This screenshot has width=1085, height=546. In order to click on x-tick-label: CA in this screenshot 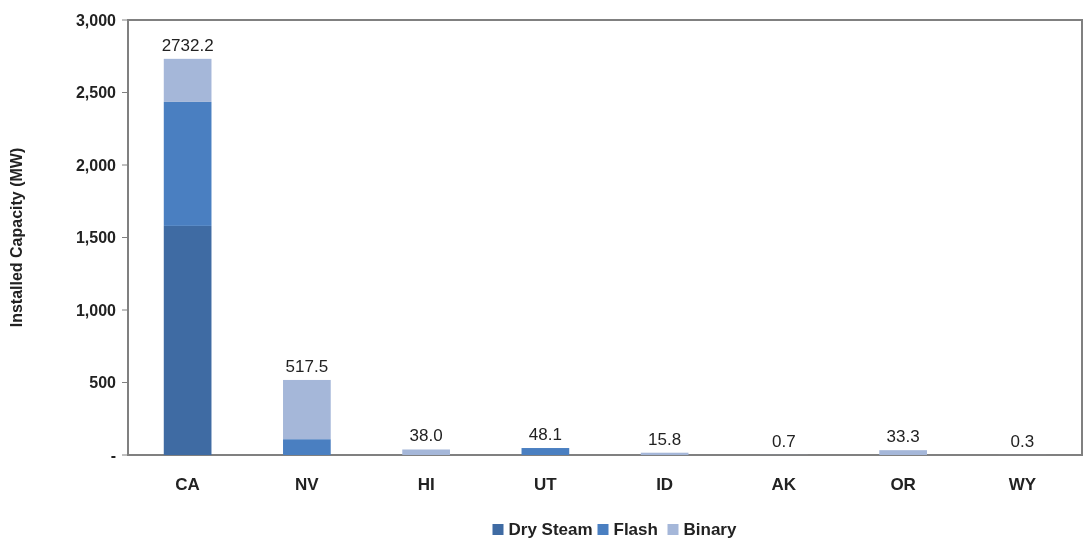, I will do `click(187, 484)`.